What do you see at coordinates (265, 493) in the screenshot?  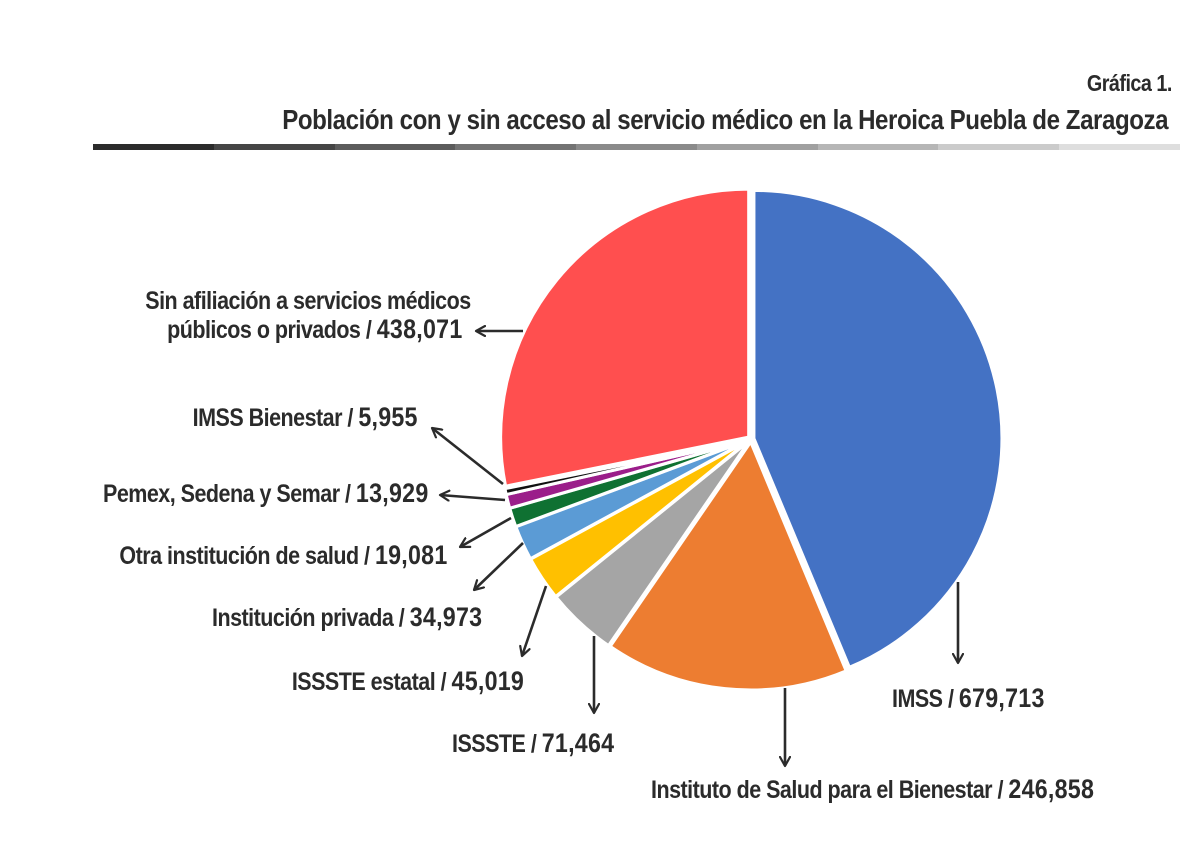 I see `label-pemex: Pemex, Sedena y Semar / 13,929` at bounding box center [265, 493].